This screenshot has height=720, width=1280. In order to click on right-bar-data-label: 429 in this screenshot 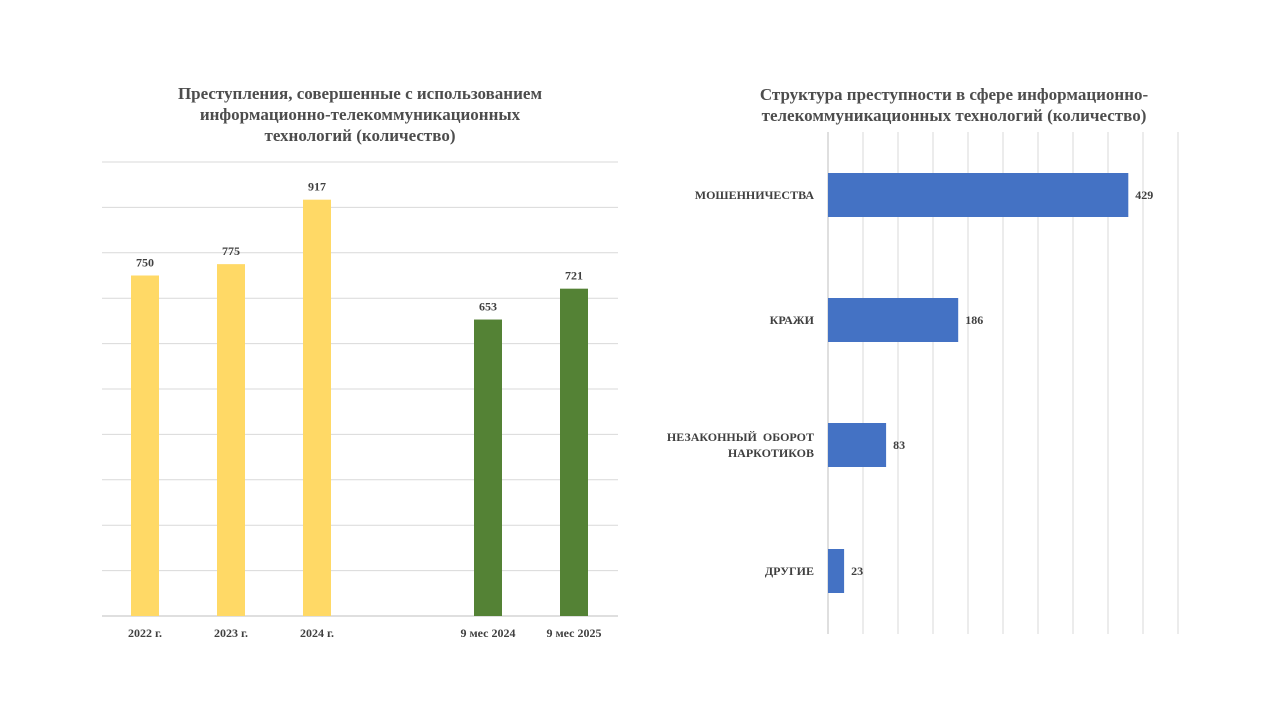, I will do `click(1144, 195)`.